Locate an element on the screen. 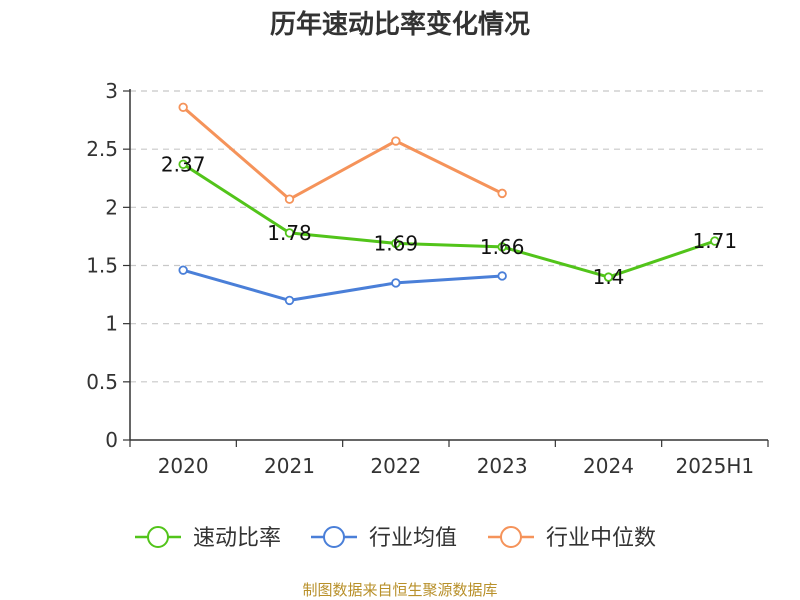 This screenshot has width=800, height=600. x-tick-label: 2024 is located at coordinates (608, 466).